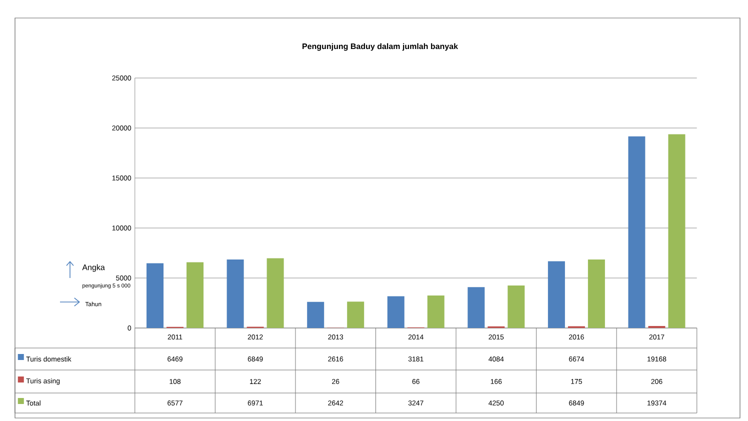 The height and width of the screenshot is (421, 748). I want to click on chart-title: Pengunjung Baduy dalam jumlah banyak, so click(380, 47).